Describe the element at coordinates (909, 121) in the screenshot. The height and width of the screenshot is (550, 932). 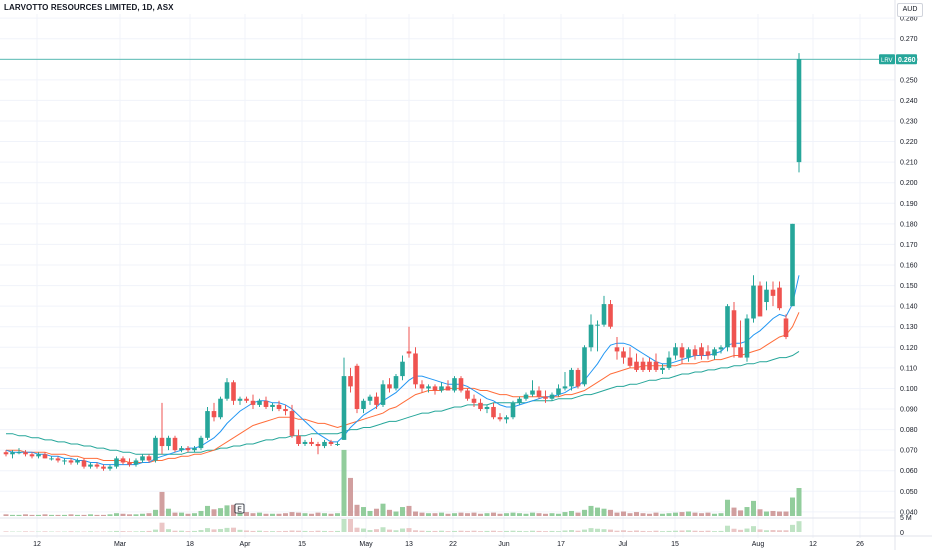
I see `y-tick-label: 0.230` at that location.